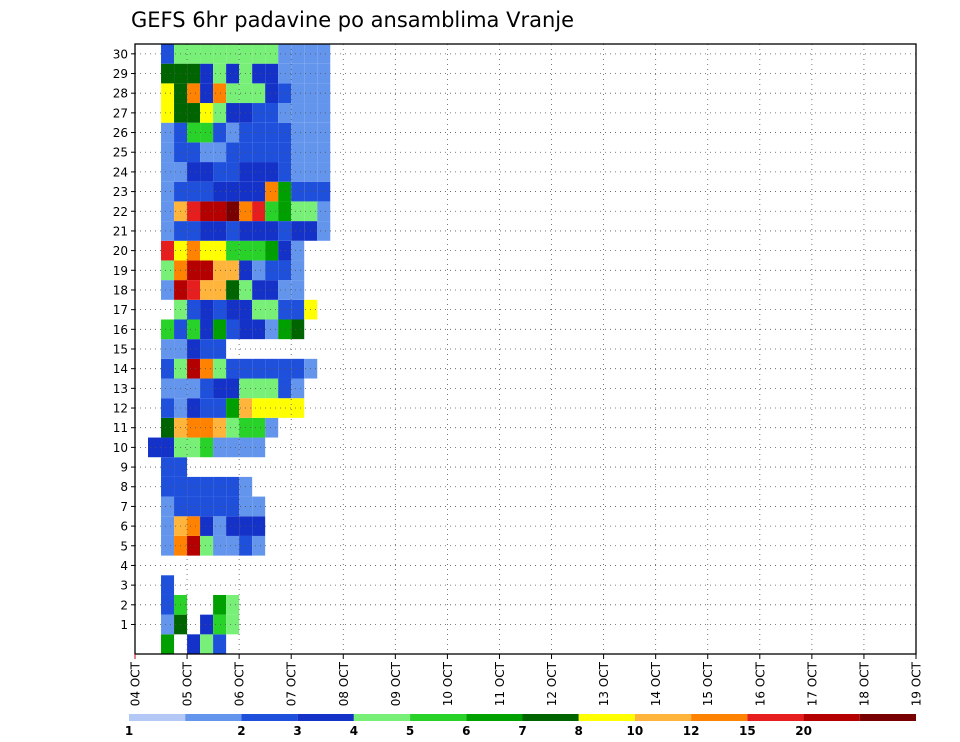 The height and width of the screenshot is (742, 960). I want to click on colorbar-label: 20, so click(803, 731).